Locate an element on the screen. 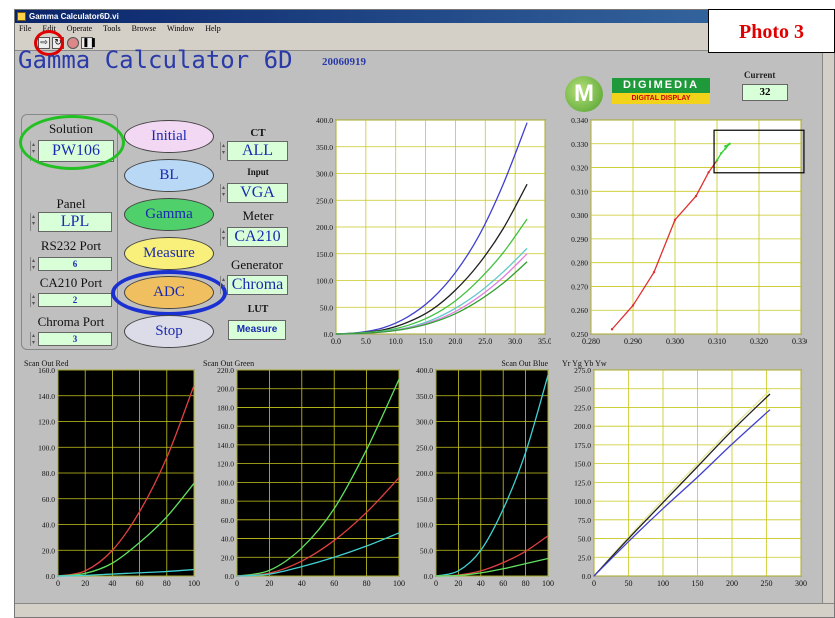 Image resolution: width=835 pixels, height=618 pixels. meter-spinner: ▴ ▾ is located at coordinates (223, 237).